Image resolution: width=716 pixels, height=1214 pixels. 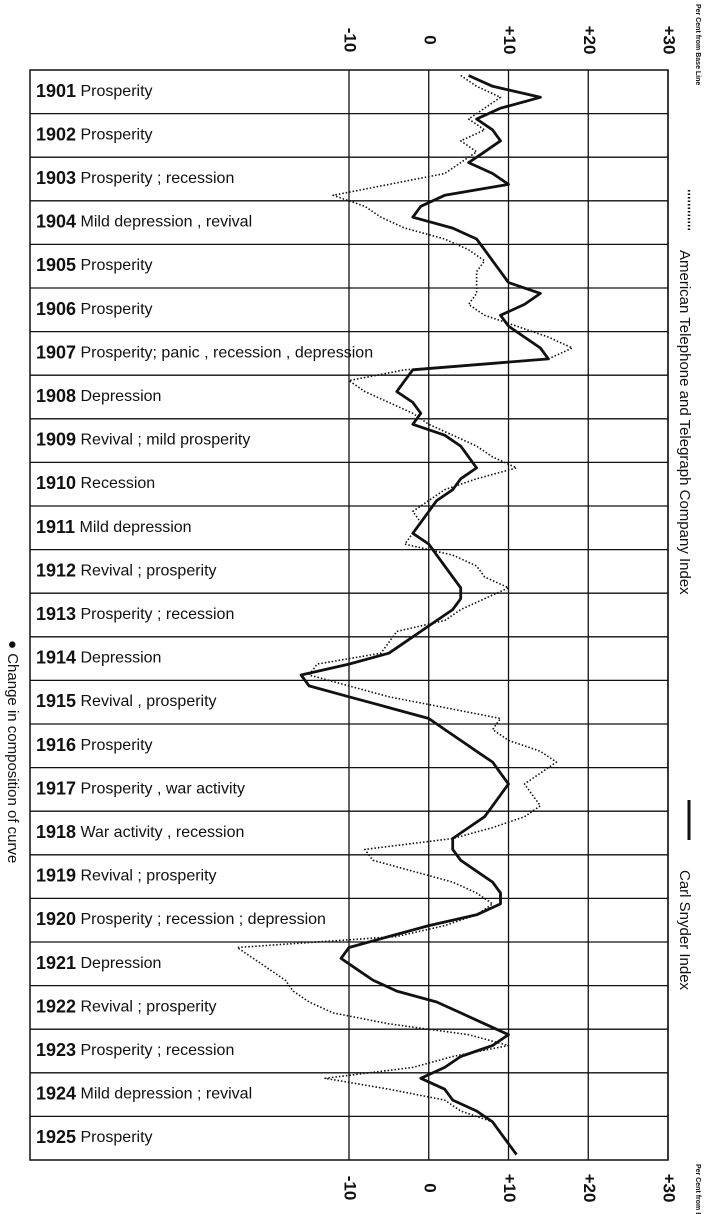 What do you see at coordinates (56, 134) in the screenshot?
I see `year: 1902` at bounding box center [56, 134].